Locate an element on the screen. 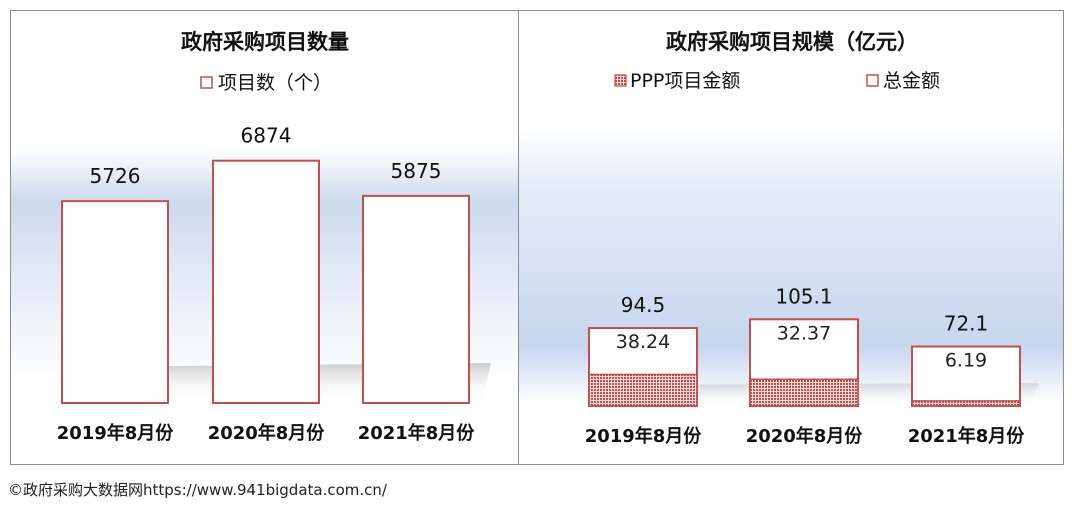 The image size is (1072, 506). data-label-total-2: 72.1 is located at coordinates (966, 324).